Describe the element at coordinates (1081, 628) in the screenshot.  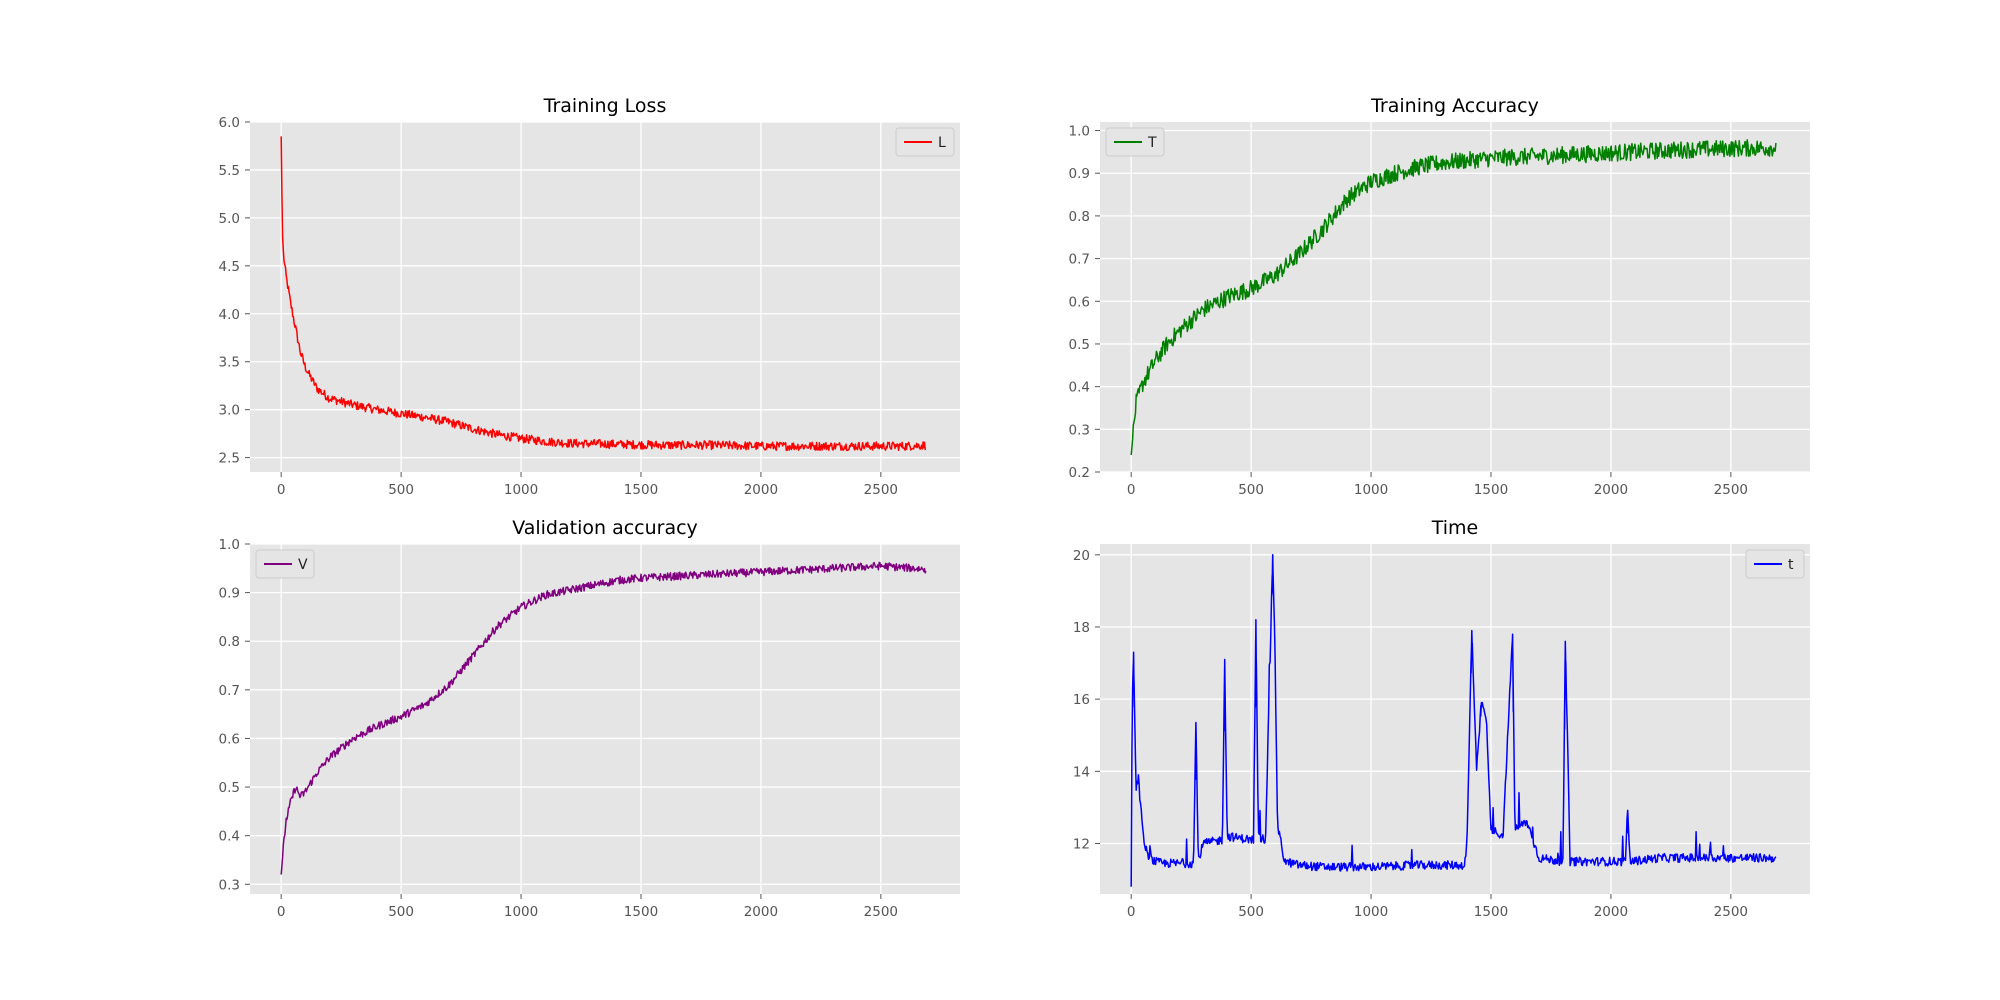
I see `y-tick-label: 18` at that location.